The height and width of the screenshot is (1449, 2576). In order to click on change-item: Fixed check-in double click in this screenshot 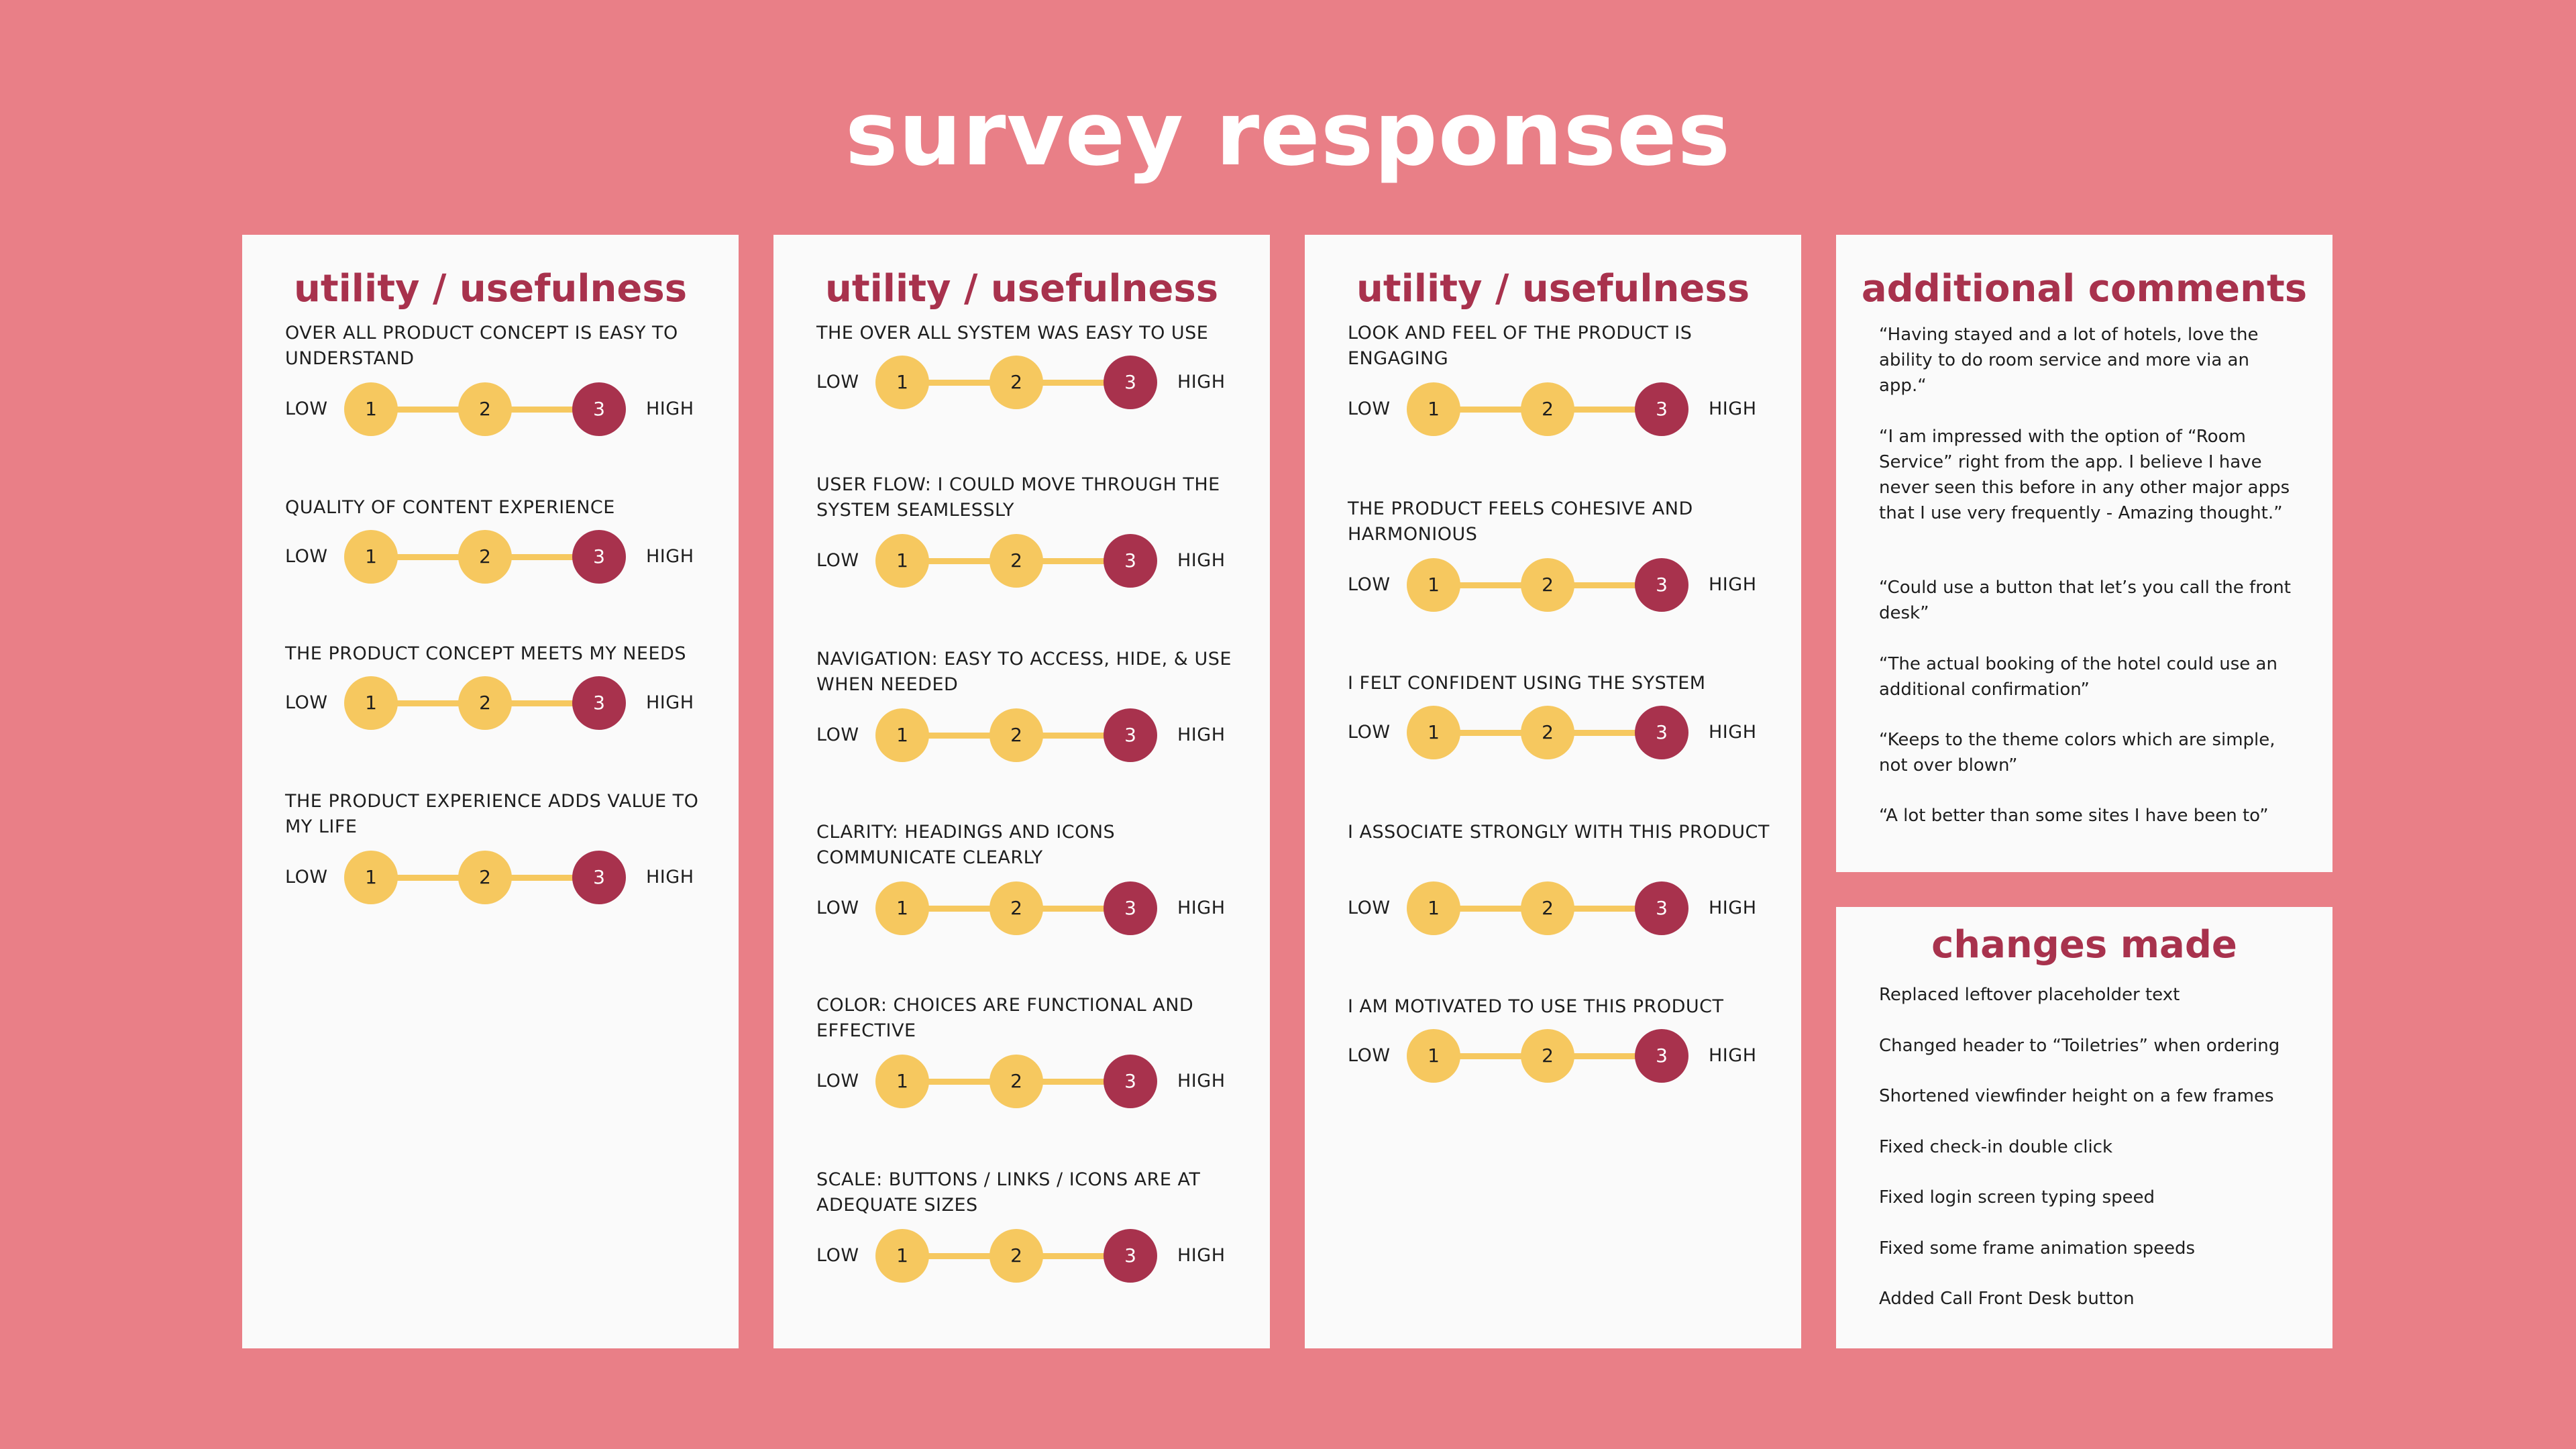, I will do `click(1996, 1147)`.